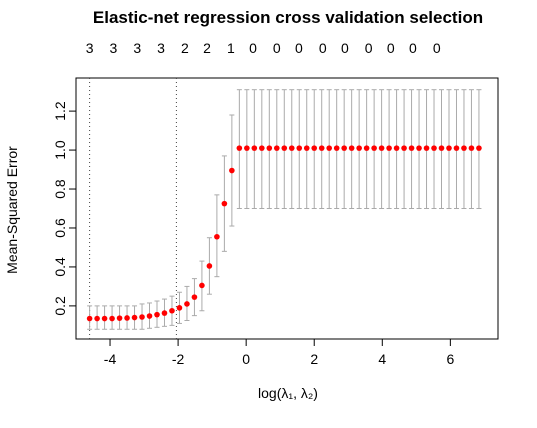 The width and height of the screenshot is (537, 428). I want to click on x-tick-label: 0, so click(246, 359).